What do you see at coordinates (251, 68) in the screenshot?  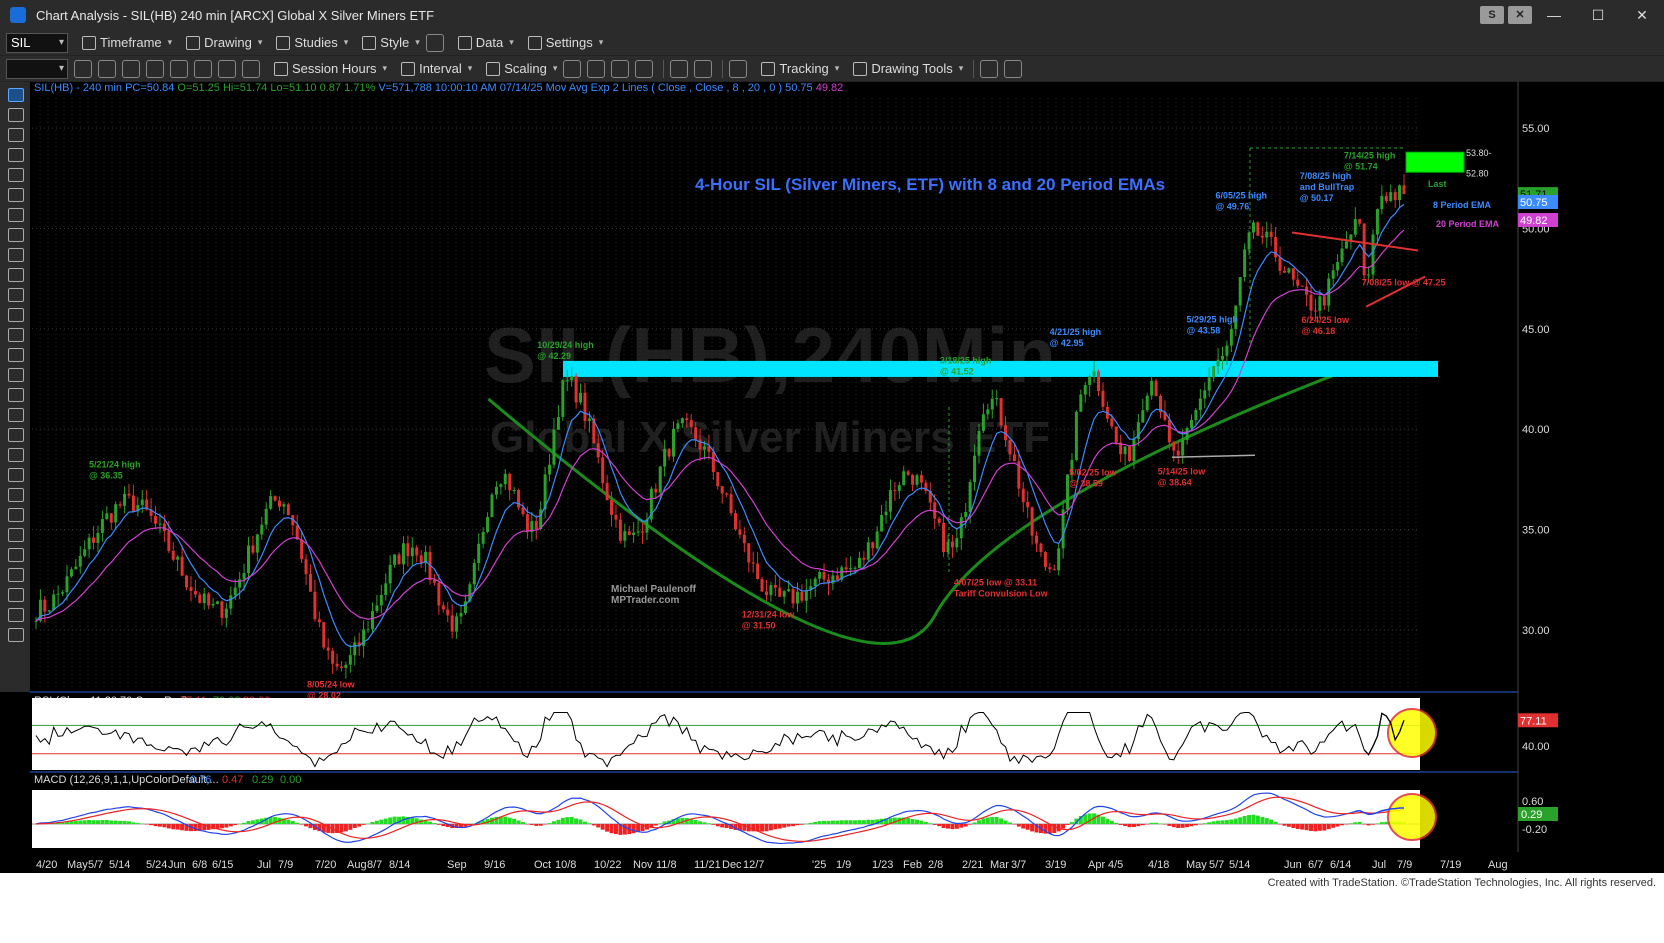 I see `window-icon` at bounding box center [251, 68].